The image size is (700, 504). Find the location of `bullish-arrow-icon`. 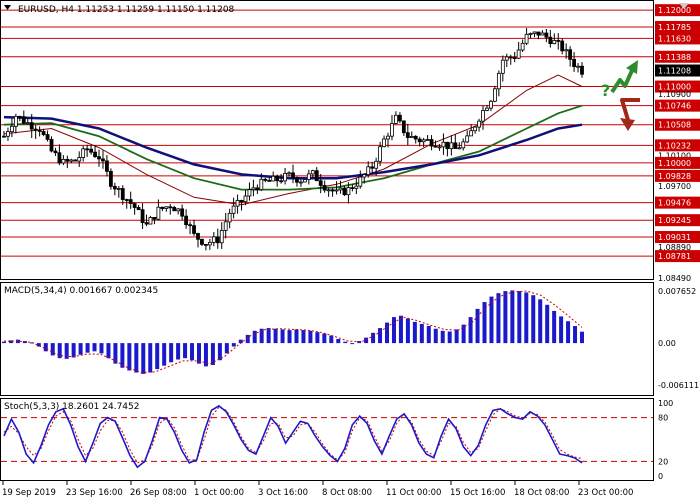

bullish-arrow-icon is located at coordinates (623, 79).